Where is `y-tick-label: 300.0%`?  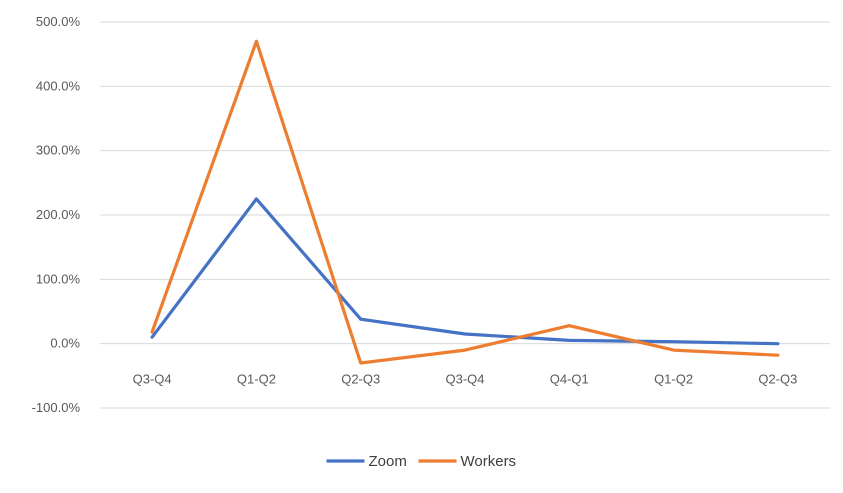
y-tick-label: 300.0% is located at coordinates (58, 150).